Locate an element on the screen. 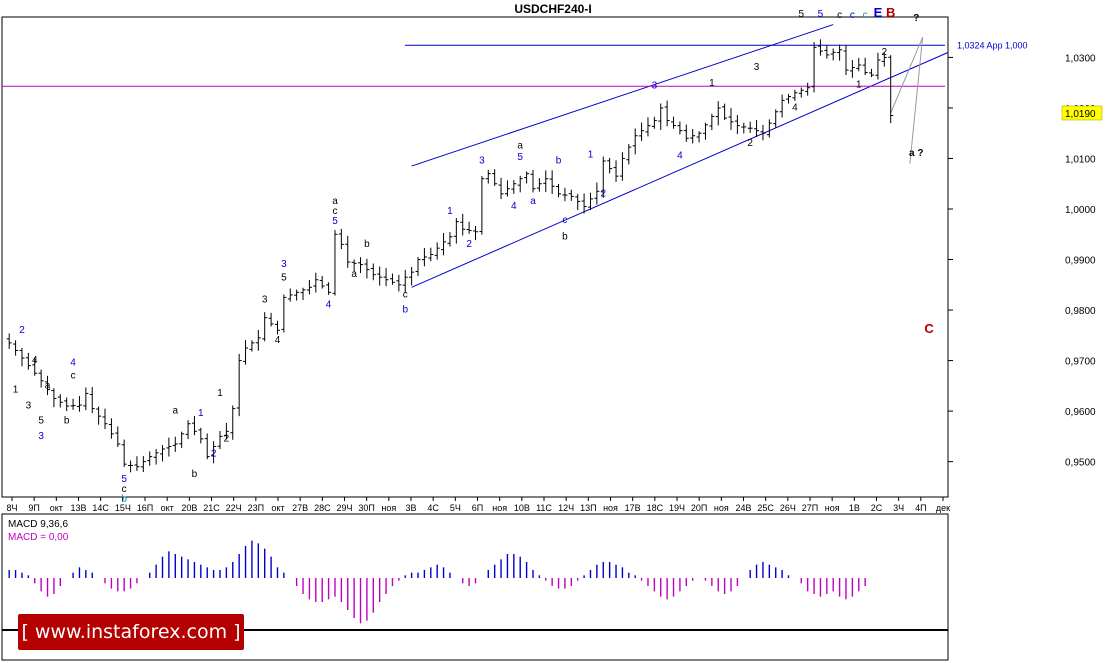 The width and height of the screenshot is (1106, 663). x-tick-label: 30П is located at coordinates (366, 508).